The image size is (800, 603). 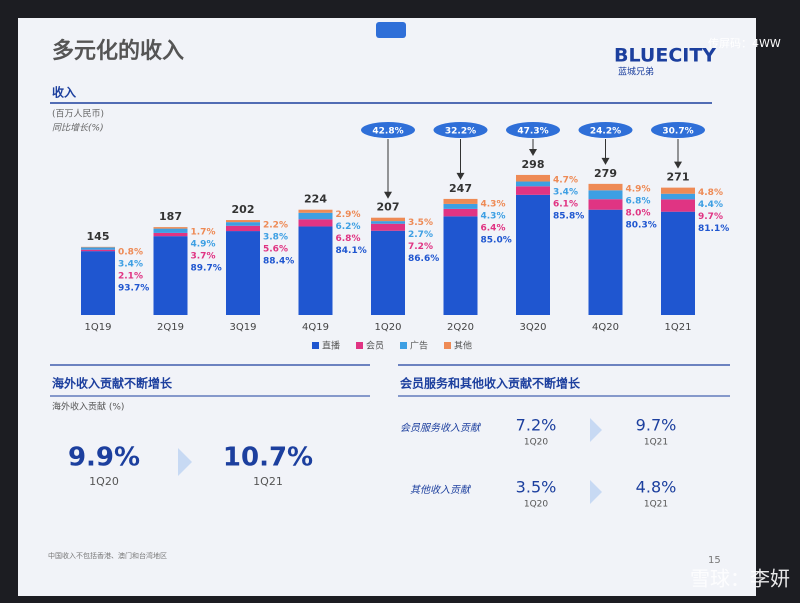 I want to click on value-label: 9.7%, so click(x=710, y=217).